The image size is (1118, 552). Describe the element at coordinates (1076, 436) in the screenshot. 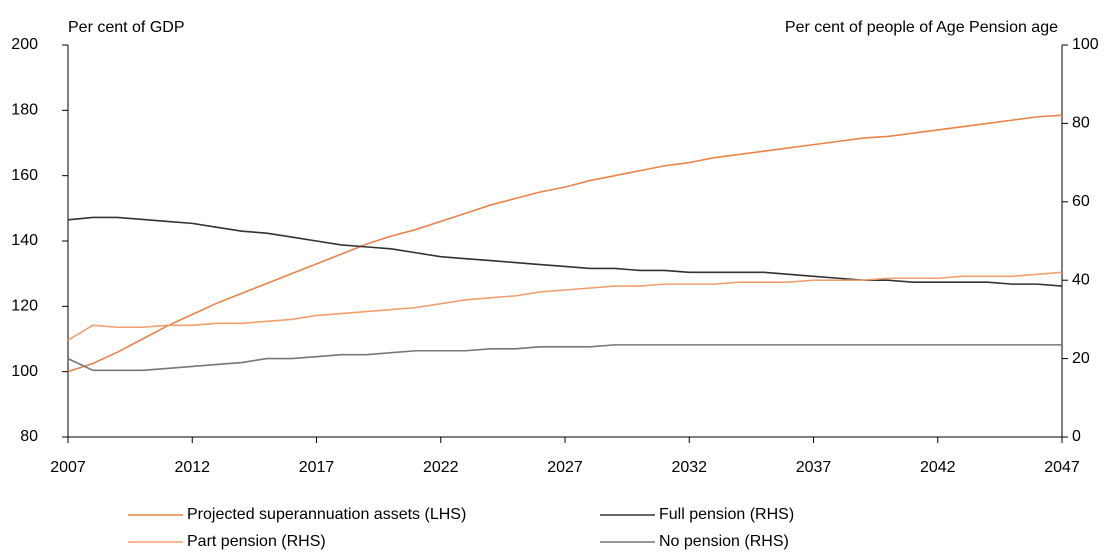

I see `y2-tick-label: 0` at that location.